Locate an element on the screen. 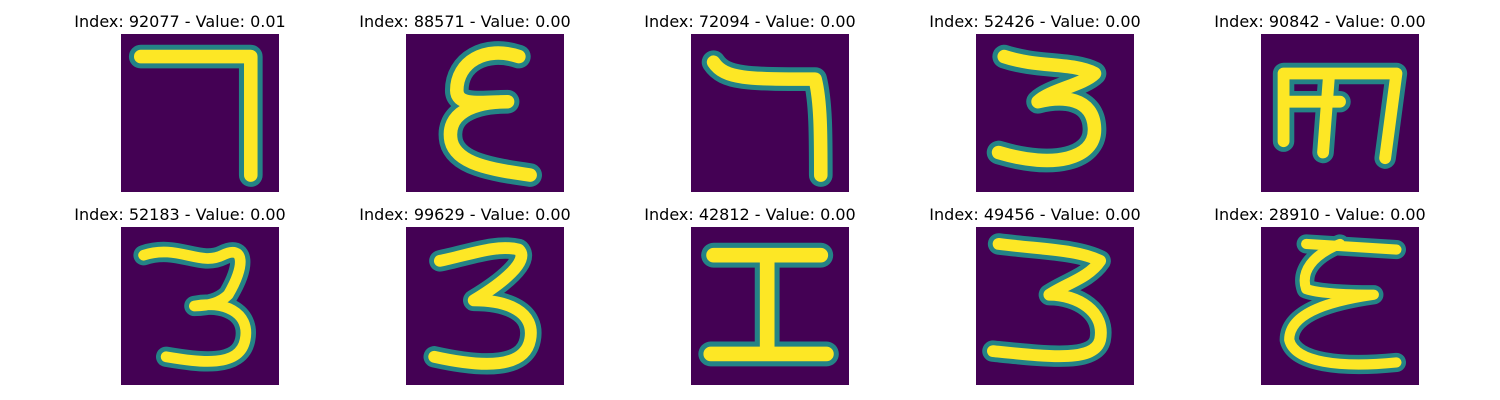 The height and width of the screenshot is (400, 1500). panel-4: Index: 90842 - Value: 0.00 is located at coordinates (1320, 107).